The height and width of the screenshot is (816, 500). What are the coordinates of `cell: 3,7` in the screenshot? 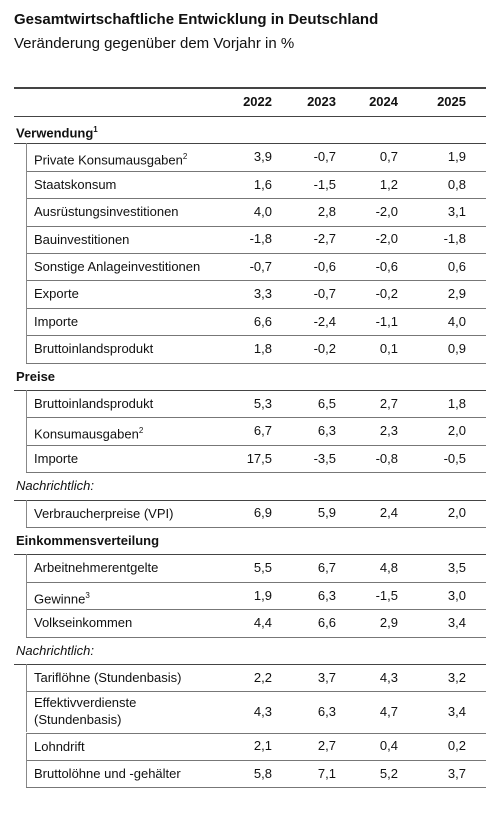 It's located at (456, 773).